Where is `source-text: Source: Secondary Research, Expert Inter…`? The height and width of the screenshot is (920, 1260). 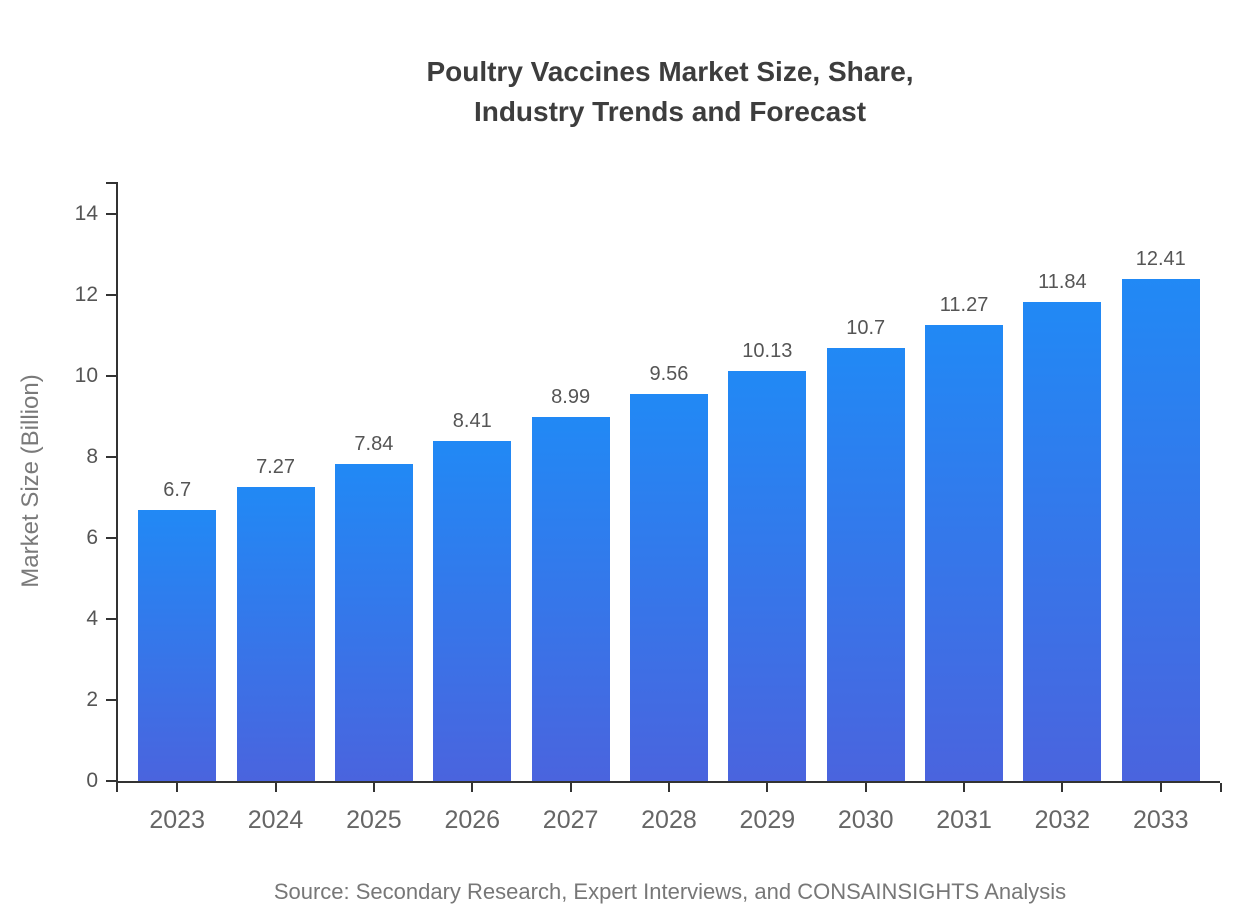
source-text: Source: Secondary Research, Expert Inter… is located at coordinates (670, 891).